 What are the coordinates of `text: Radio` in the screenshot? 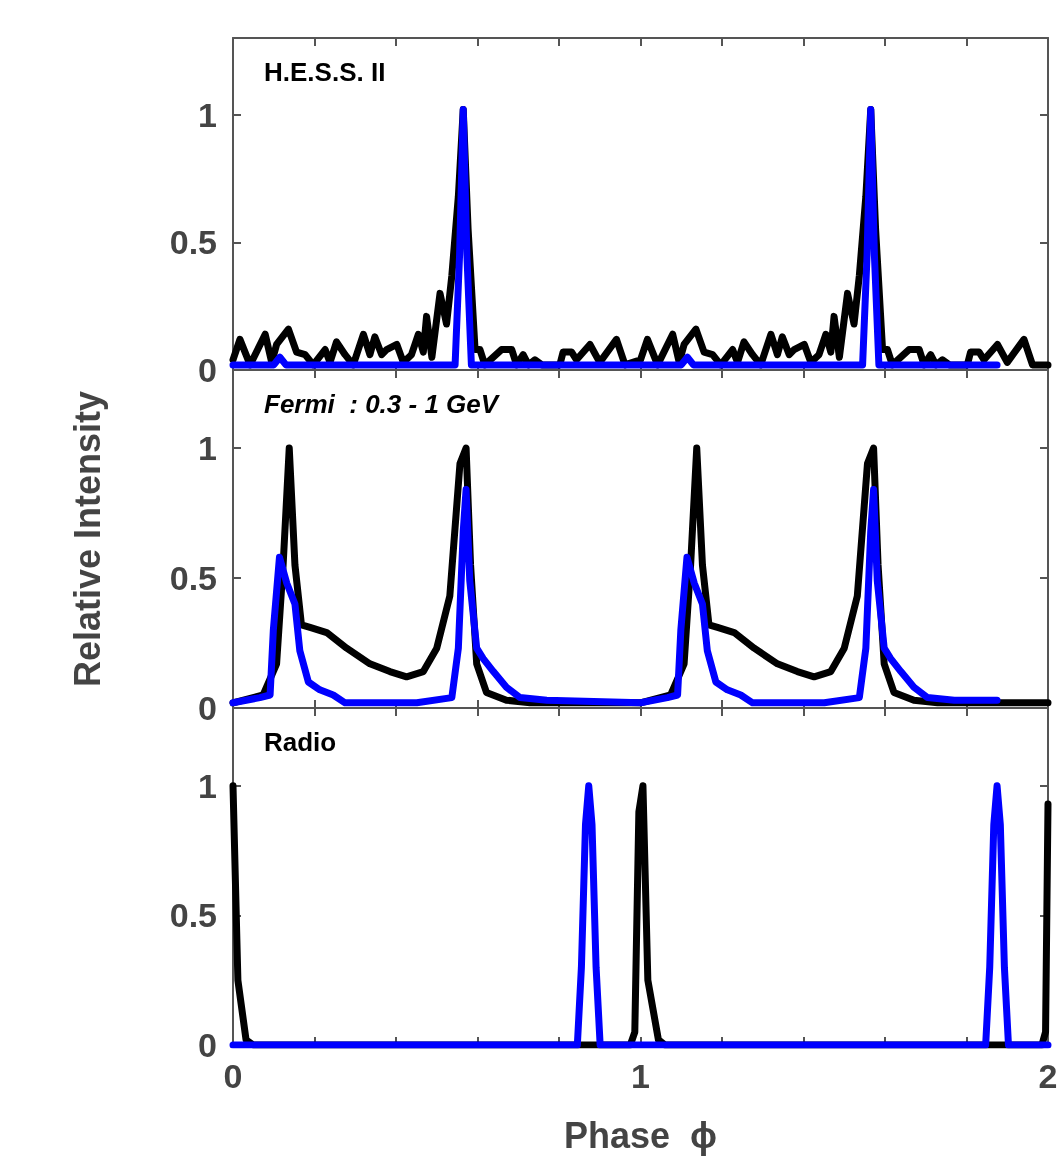 It's located at (300, 742).